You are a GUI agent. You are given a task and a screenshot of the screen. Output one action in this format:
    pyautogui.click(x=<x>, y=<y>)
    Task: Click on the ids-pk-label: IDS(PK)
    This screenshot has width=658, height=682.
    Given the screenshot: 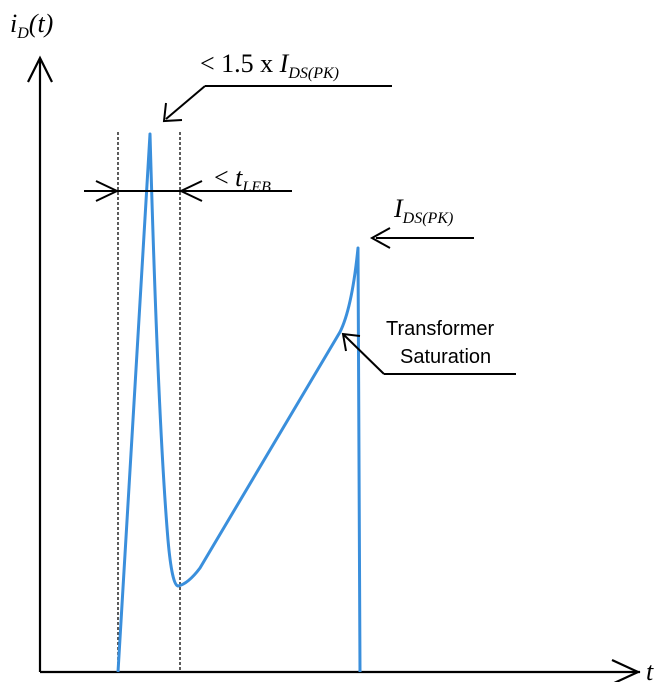 What is the action you would take?
    pyautogui.click(x=423, y=210)
    